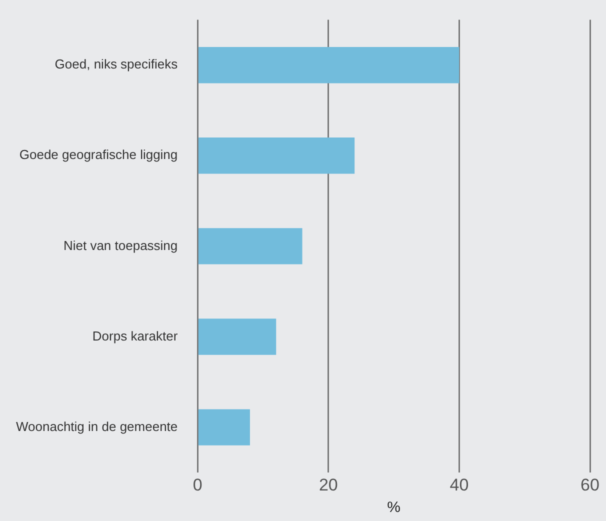 The image size is (606, 521). What do you see at coordinates (197, 484) in the screenshot?
I see `x-tick-label: 0` at bounding box center [197, 484].